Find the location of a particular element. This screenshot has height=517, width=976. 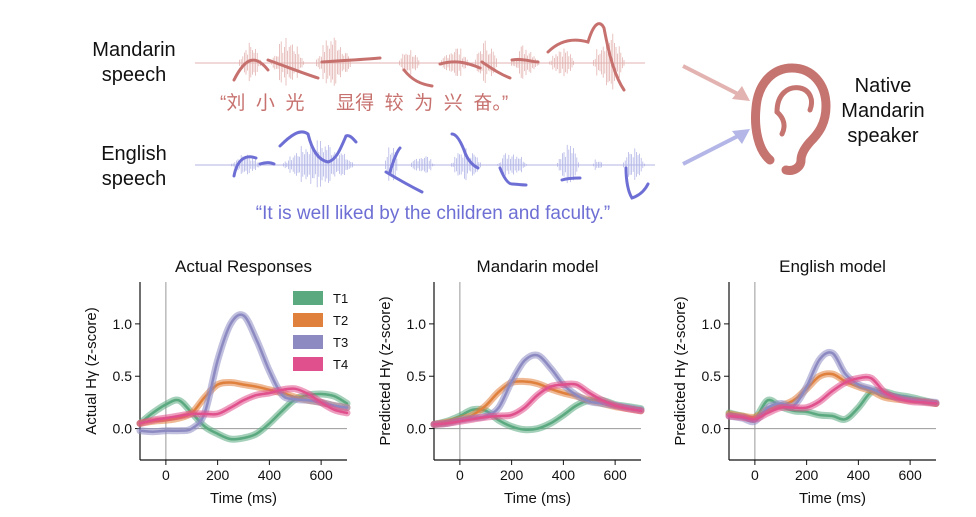

ear-icon is located at coordinates (791, 119).